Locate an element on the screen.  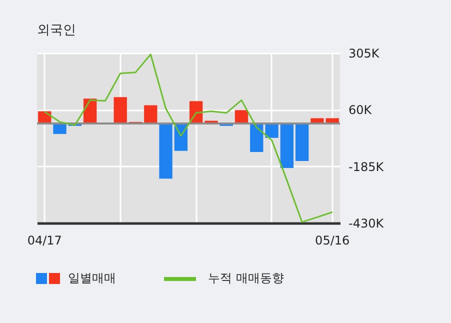
chart-title: 외국인 is located at coordinates (56, 30).